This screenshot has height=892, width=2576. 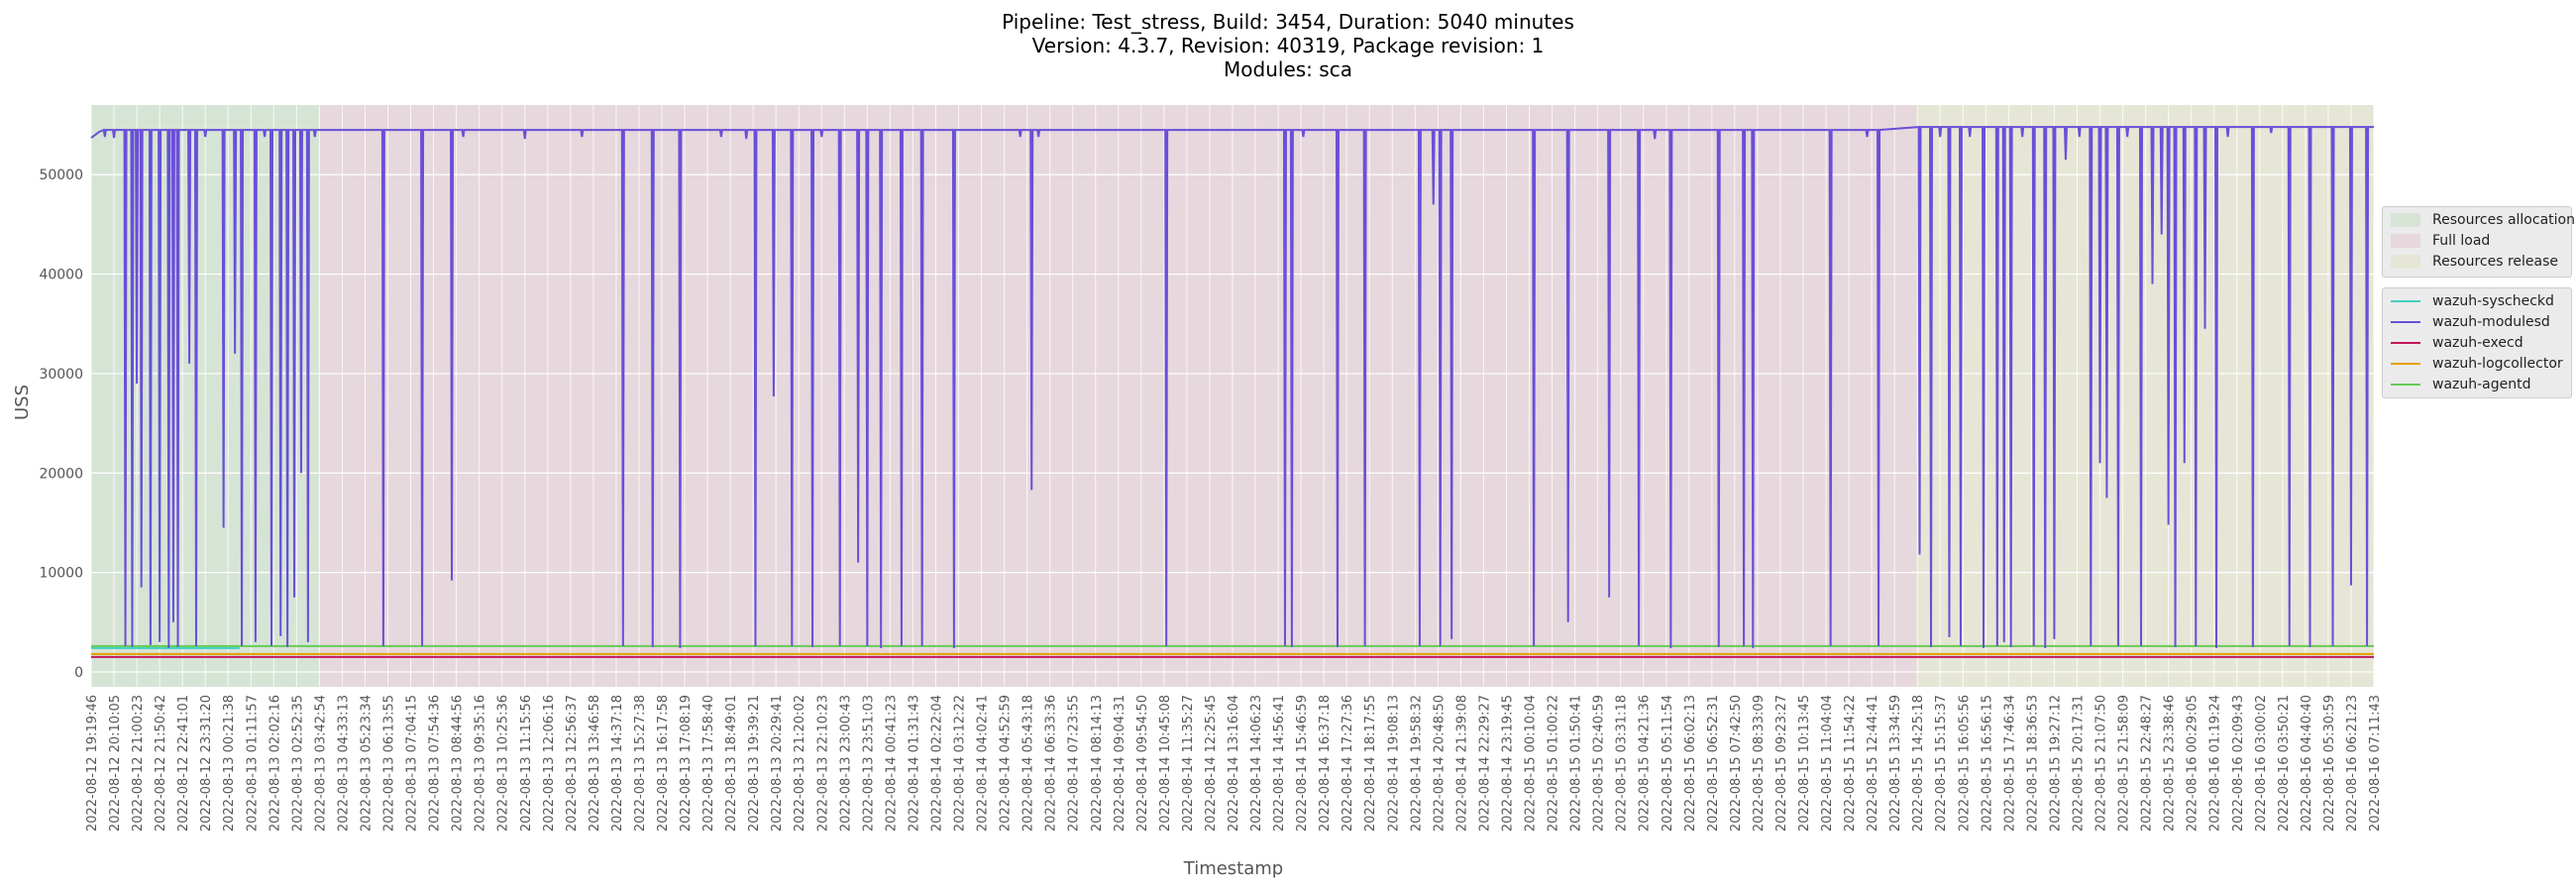 I want to click on x-tick-91: 2022-08-15 23:38:46, so click(x=2170, y=763).